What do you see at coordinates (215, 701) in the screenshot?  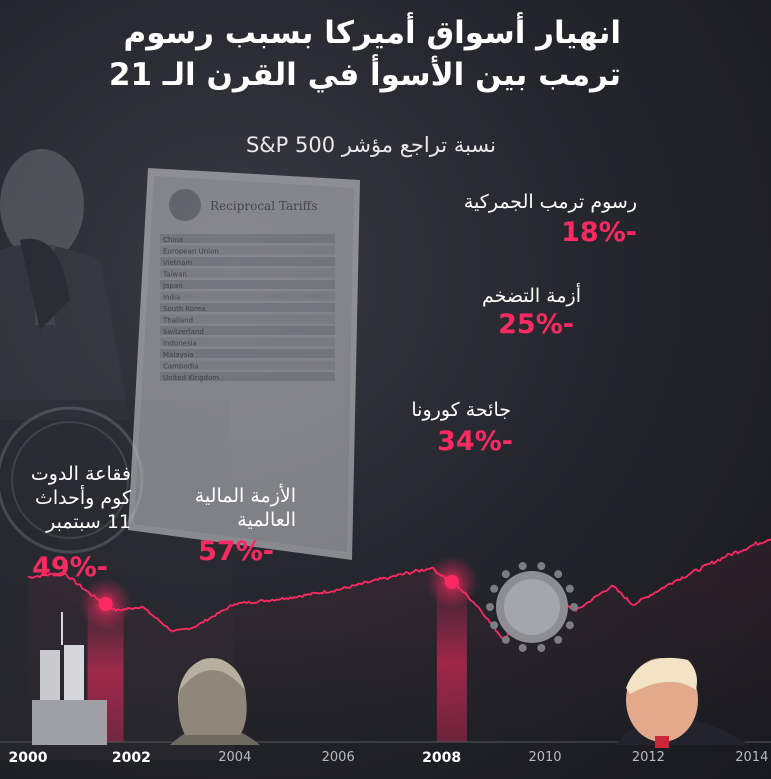 I see `franklin-portrait-icon` at bounding box center [215, 701].